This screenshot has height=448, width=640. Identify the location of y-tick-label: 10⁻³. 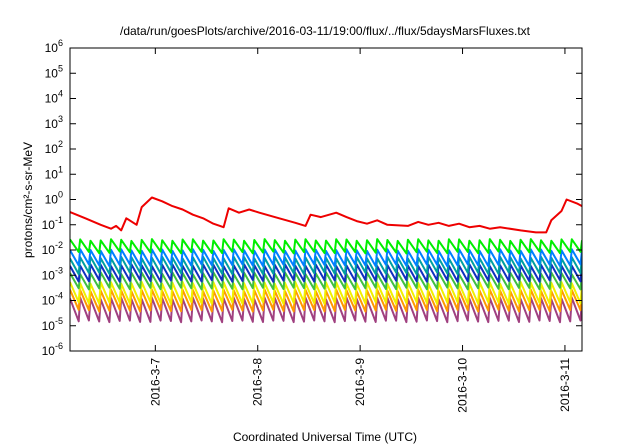
(52, 273).